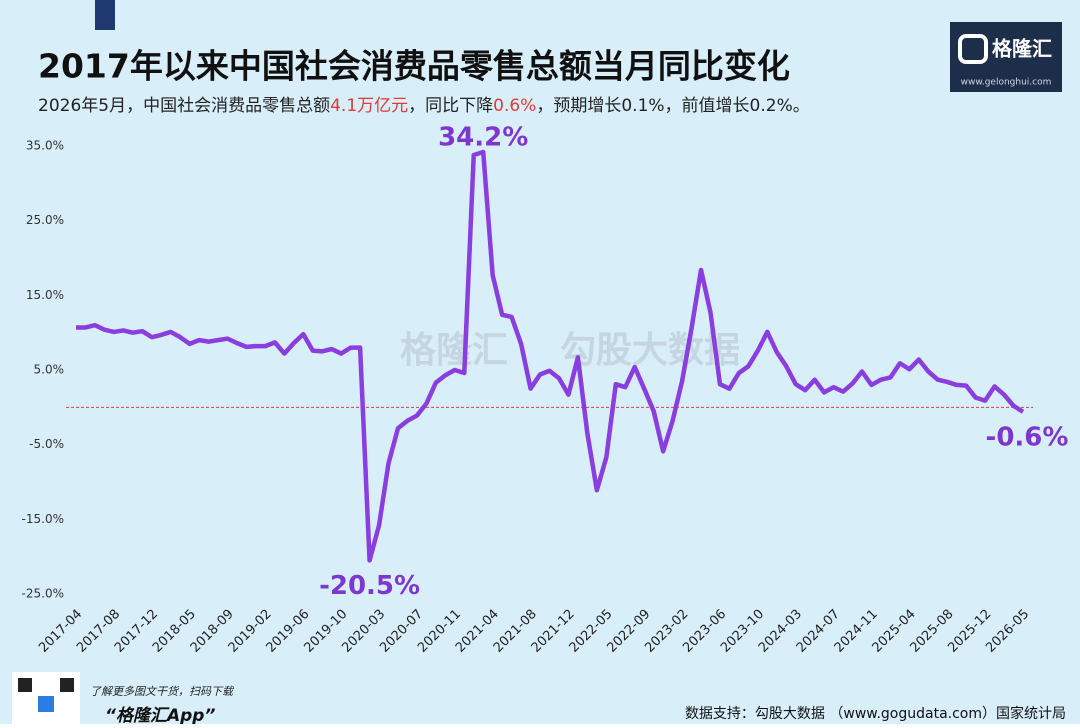  I want to click on logo-url: www.gelonghui.com, so click(1006, 83).